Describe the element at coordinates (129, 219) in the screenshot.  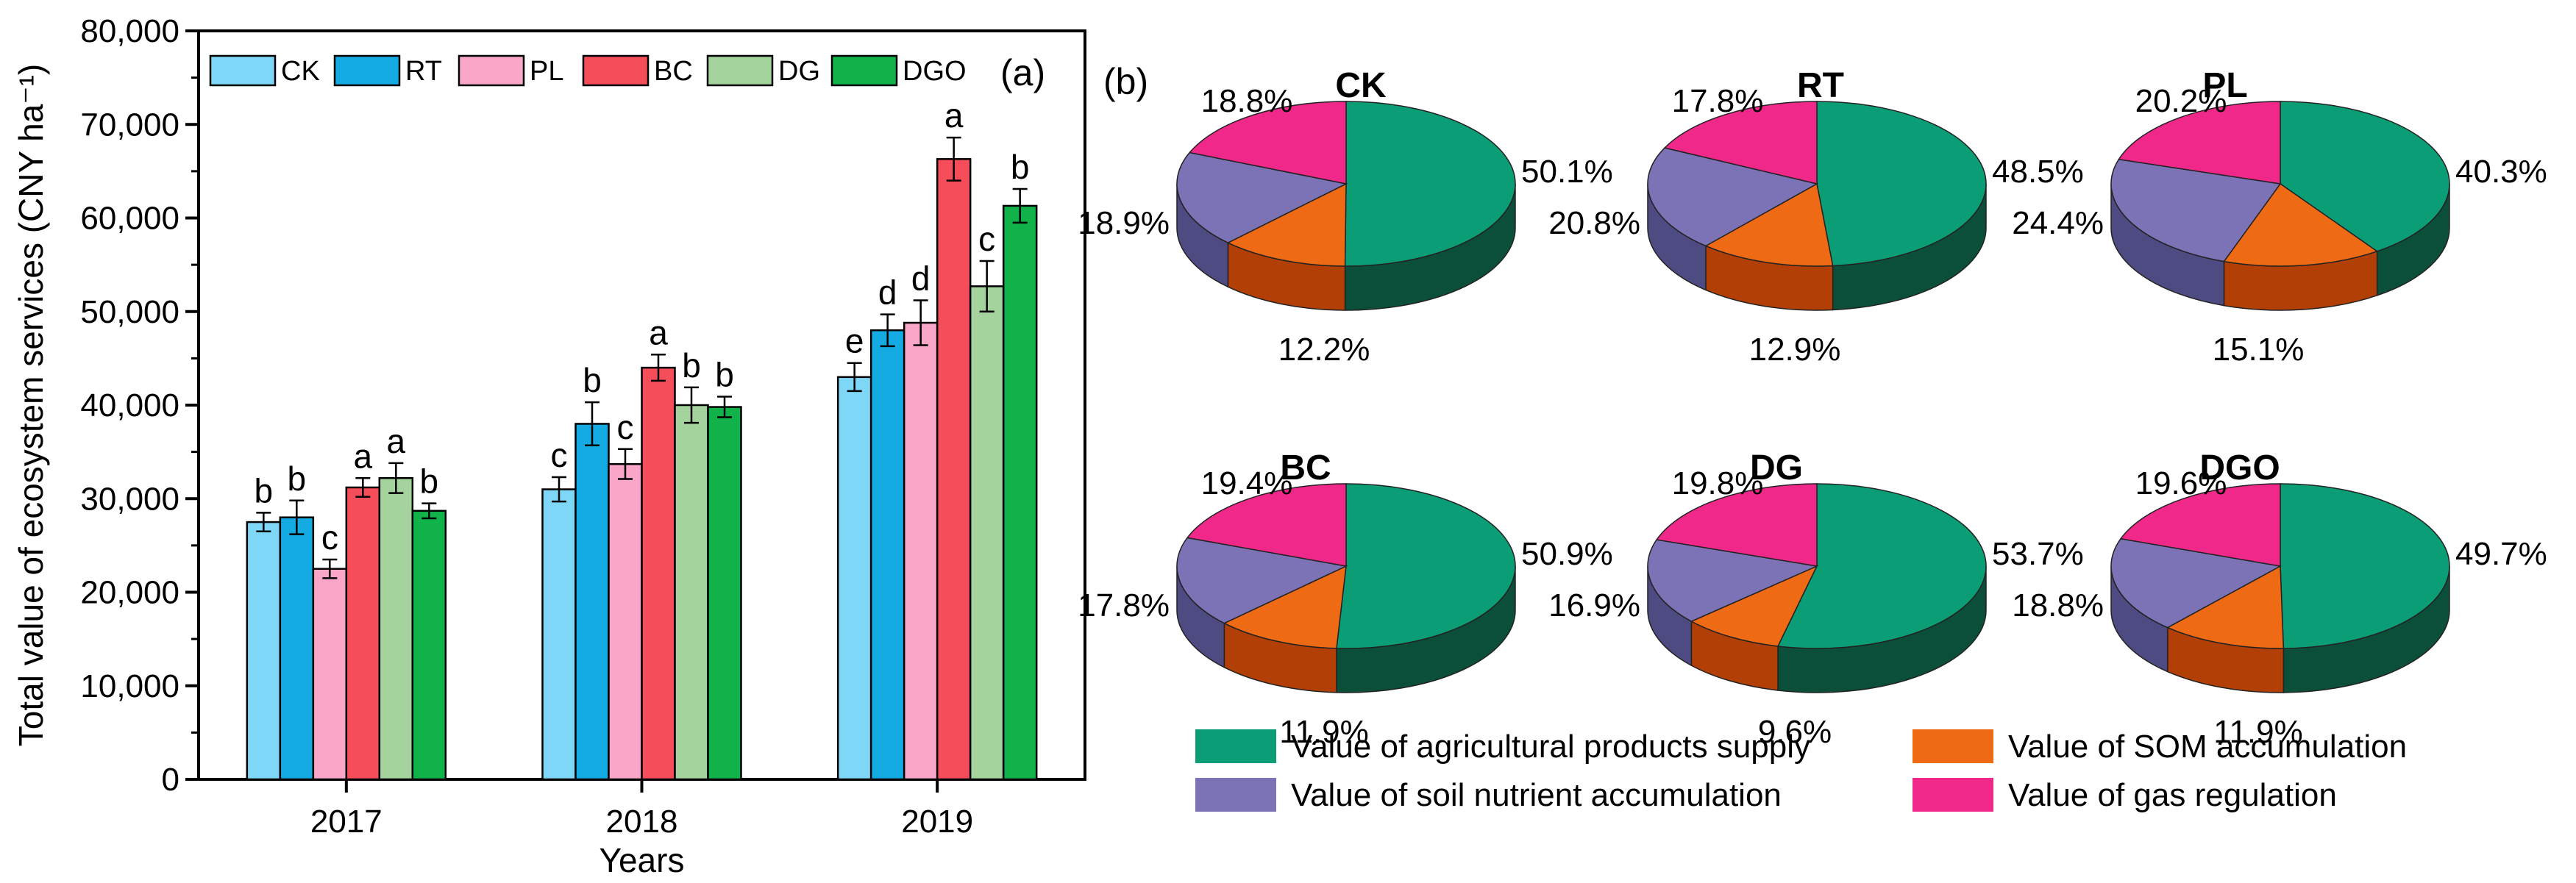
I see `y-tick-label: 60,000` at that location.